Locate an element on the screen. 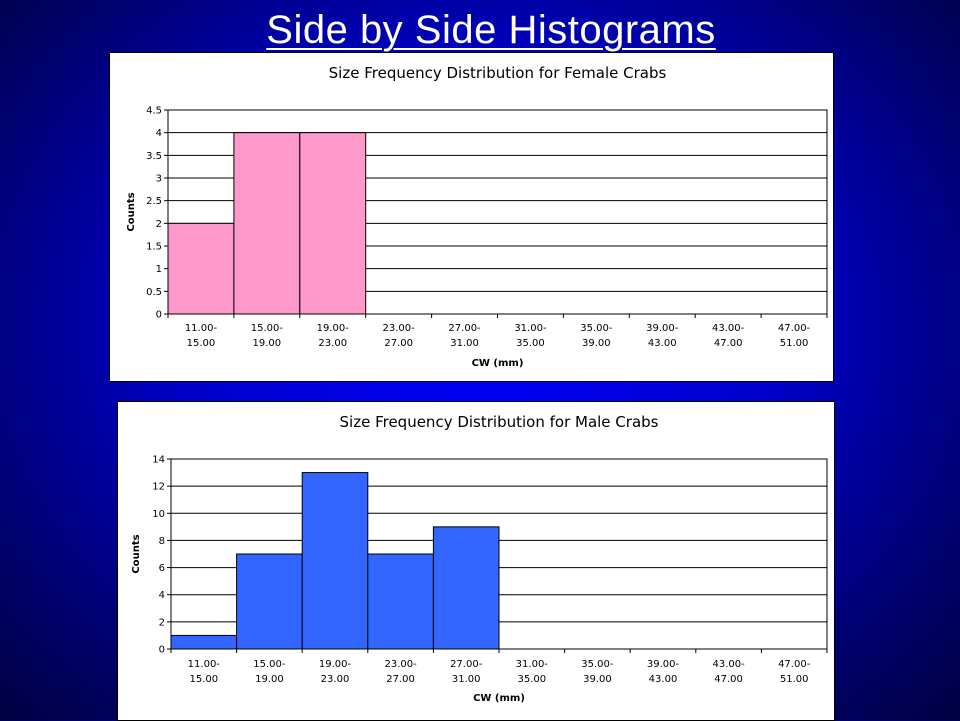 The image size is (960, 721). female-y-tick-label: 0 is located at coordinates (159, 315).